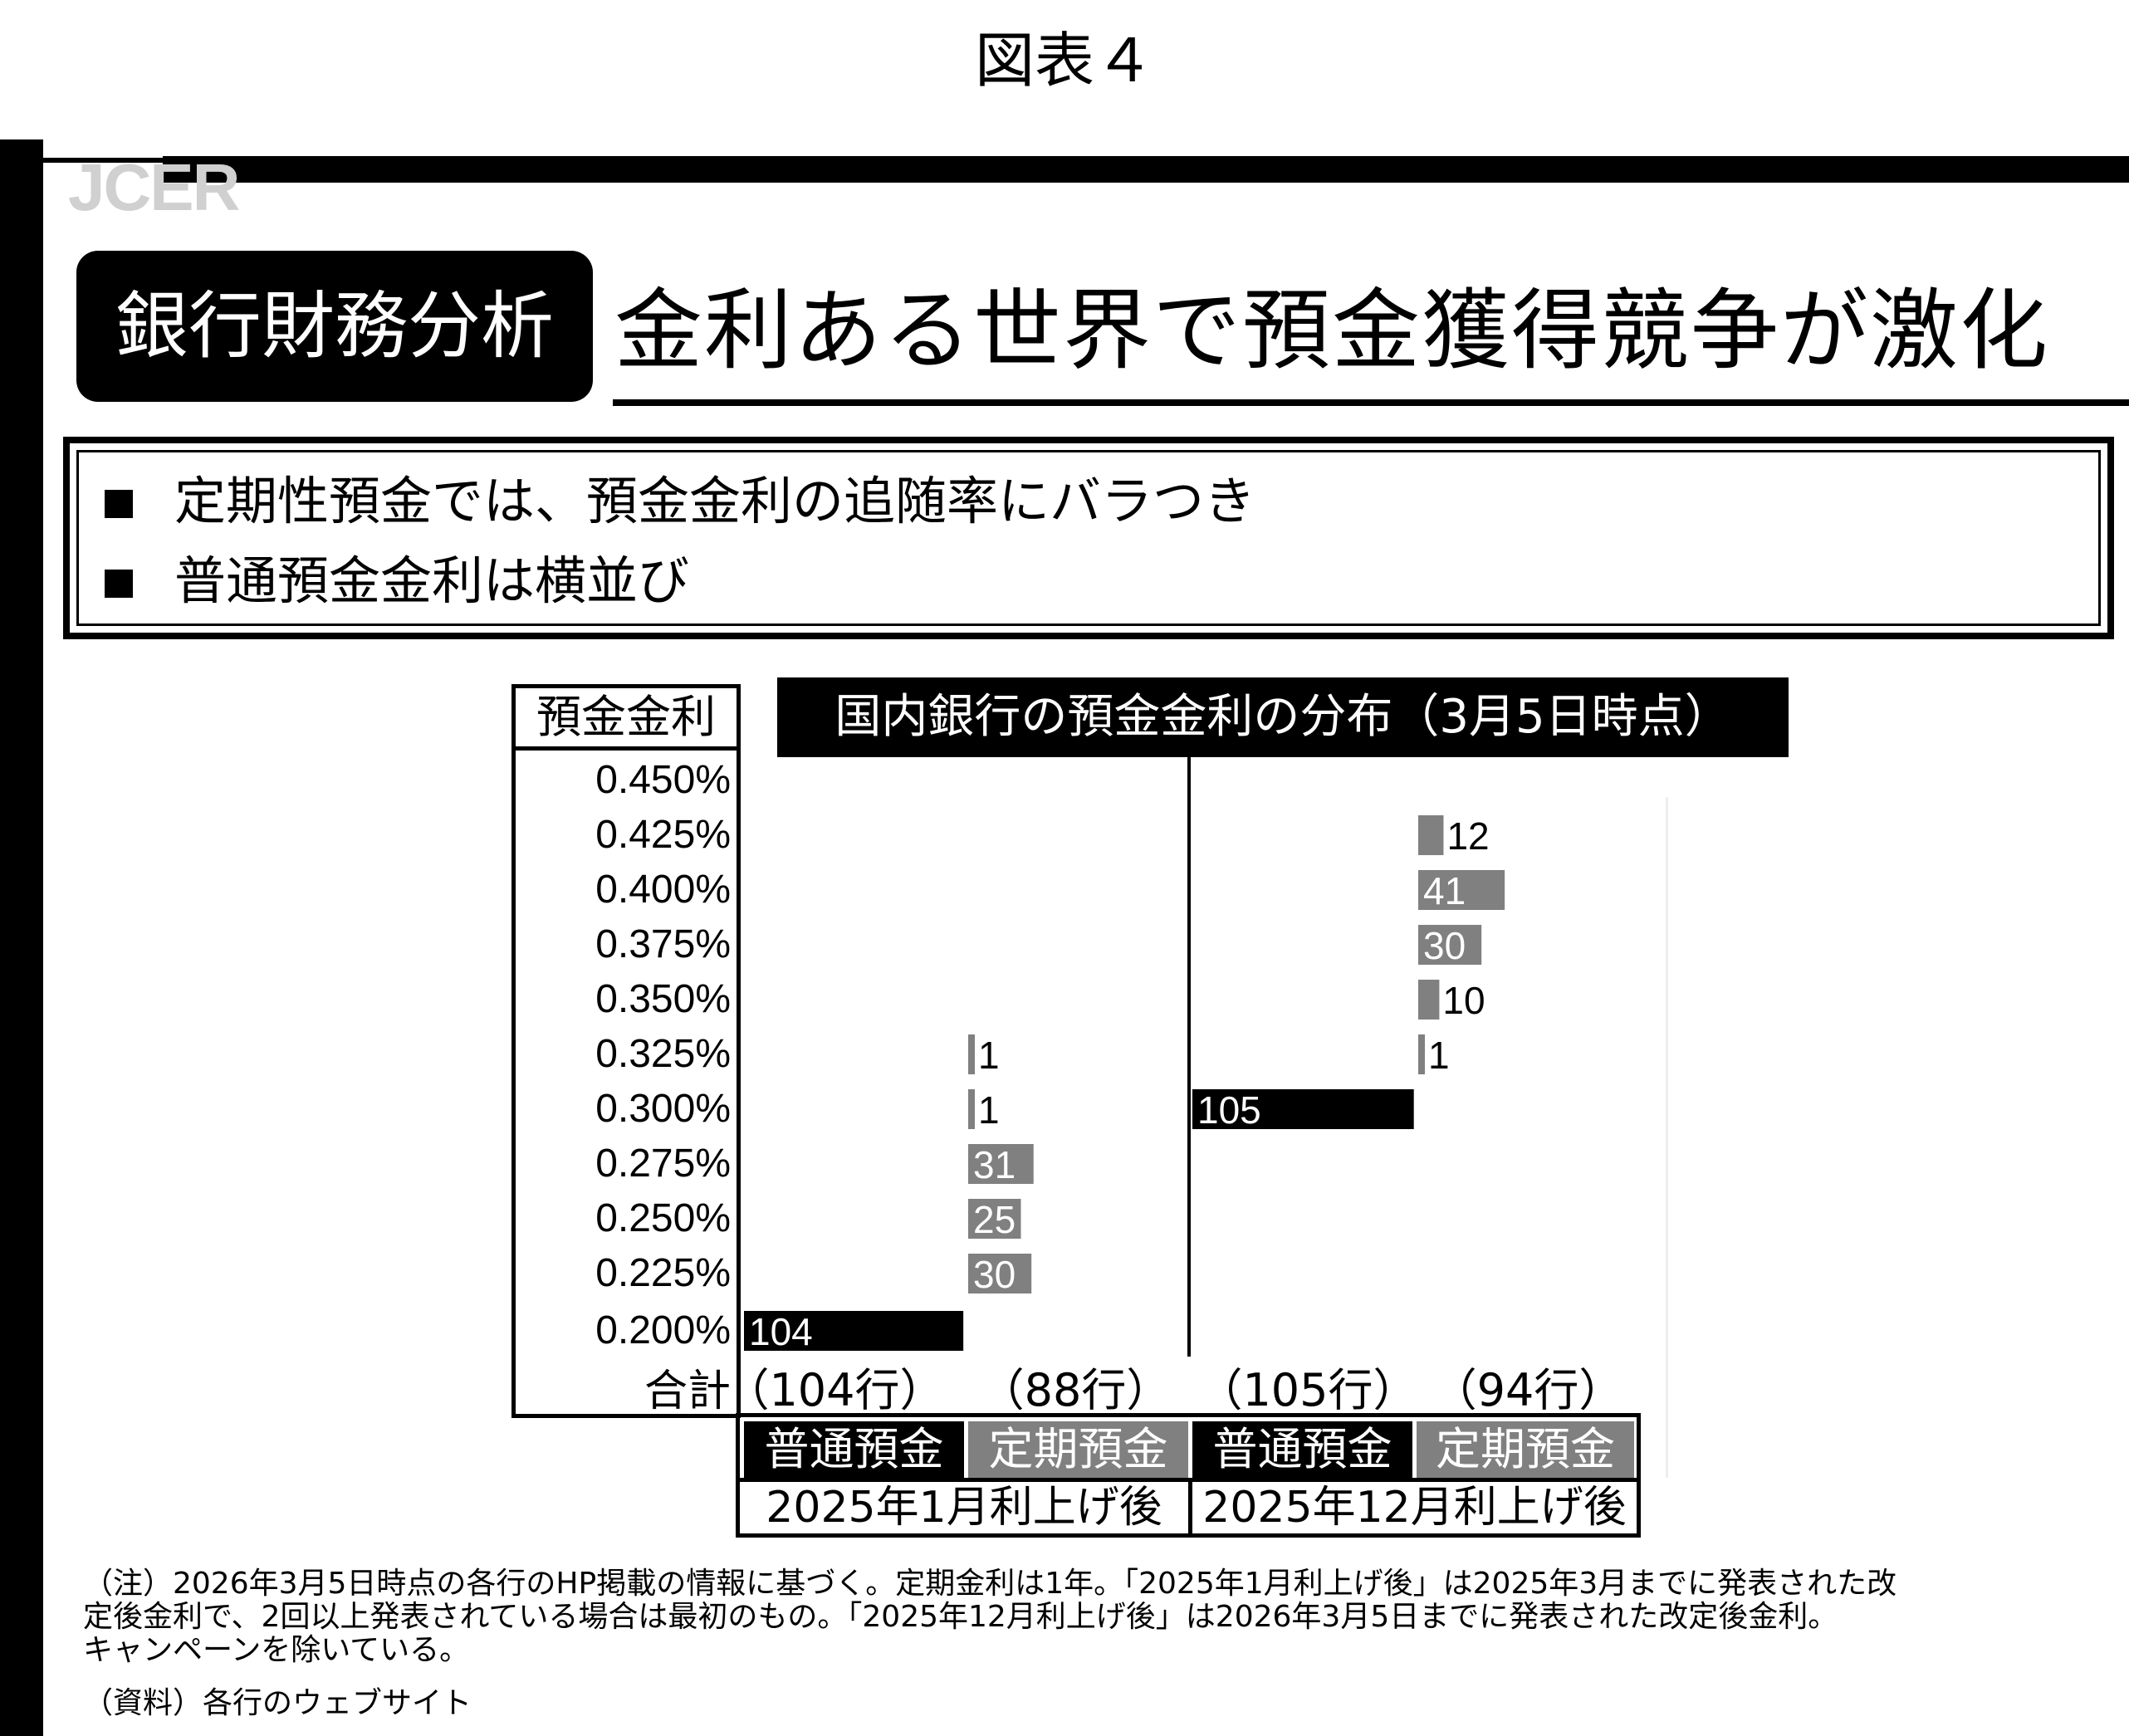 The width and height of the screenshot is (2129, 1736). What do you see at coordinates (276, 1650) in the screenshot?
I see `footnote-line: キャンペーンを除いている。` at bounding box center [276, 1650].